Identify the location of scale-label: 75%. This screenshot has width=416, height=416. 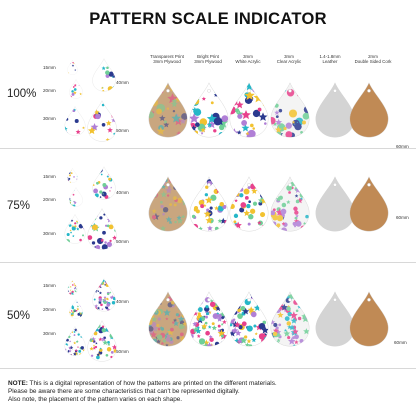
(19, 206).